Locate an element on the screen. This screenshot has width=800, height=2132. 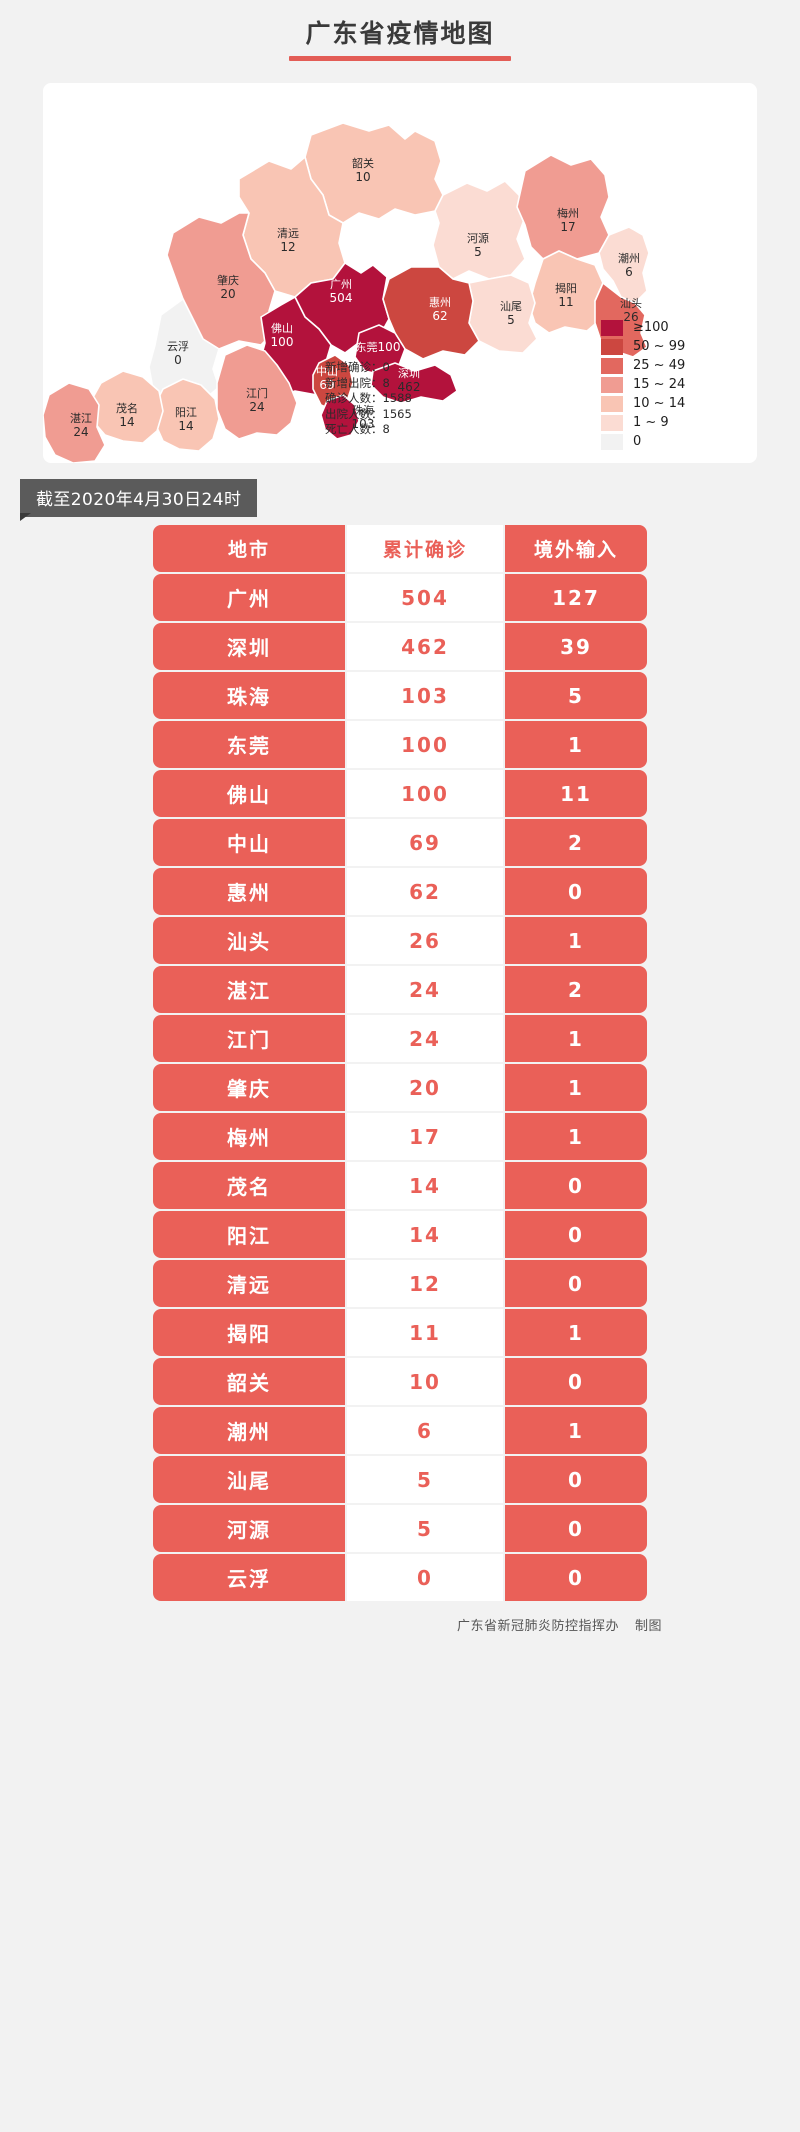
region-zhanjiang is located at coordinates (74, 423).